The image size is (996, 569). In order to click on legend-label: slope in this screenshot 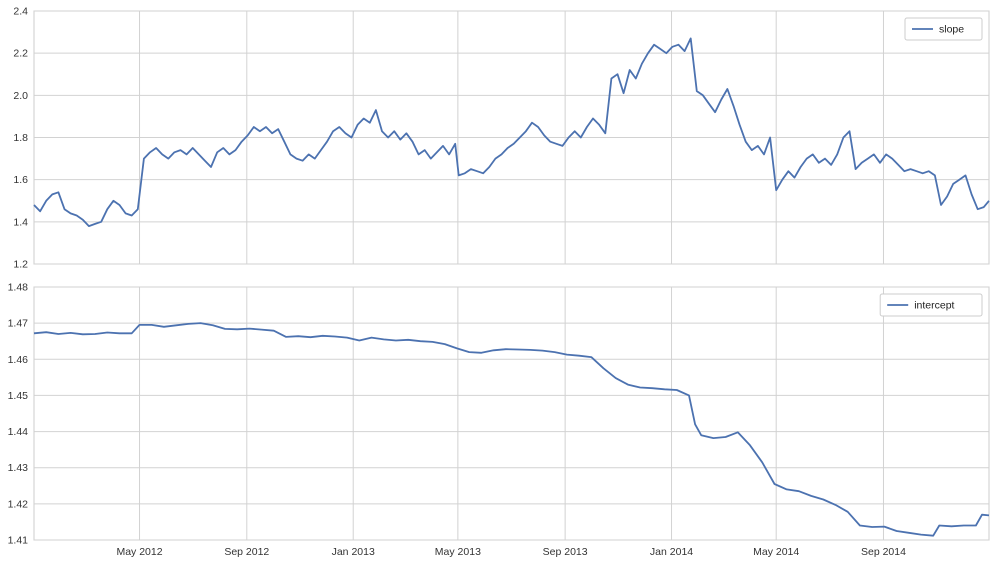, I will do `click(951, 30)`.